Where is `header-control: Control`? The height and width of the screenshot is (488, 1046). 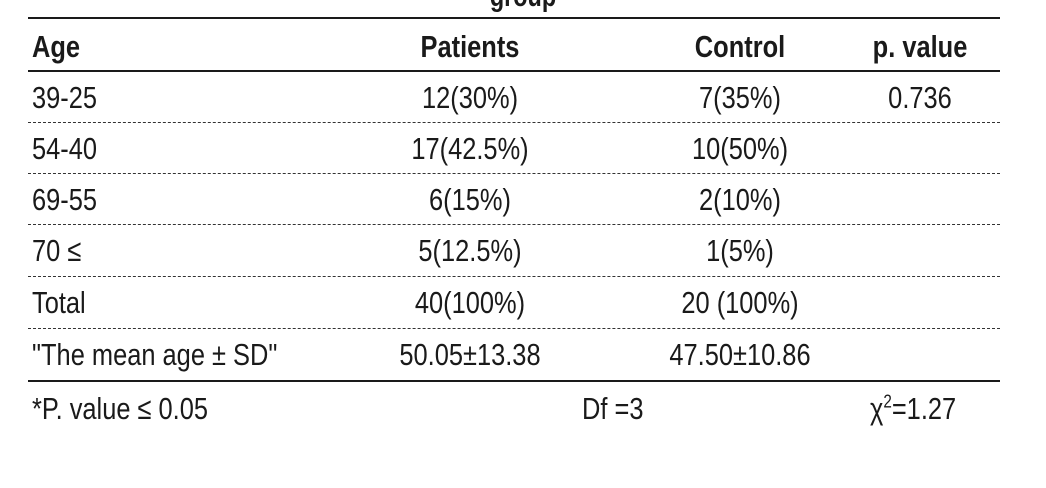
header-control: Control is located at coordinates (740, 46).